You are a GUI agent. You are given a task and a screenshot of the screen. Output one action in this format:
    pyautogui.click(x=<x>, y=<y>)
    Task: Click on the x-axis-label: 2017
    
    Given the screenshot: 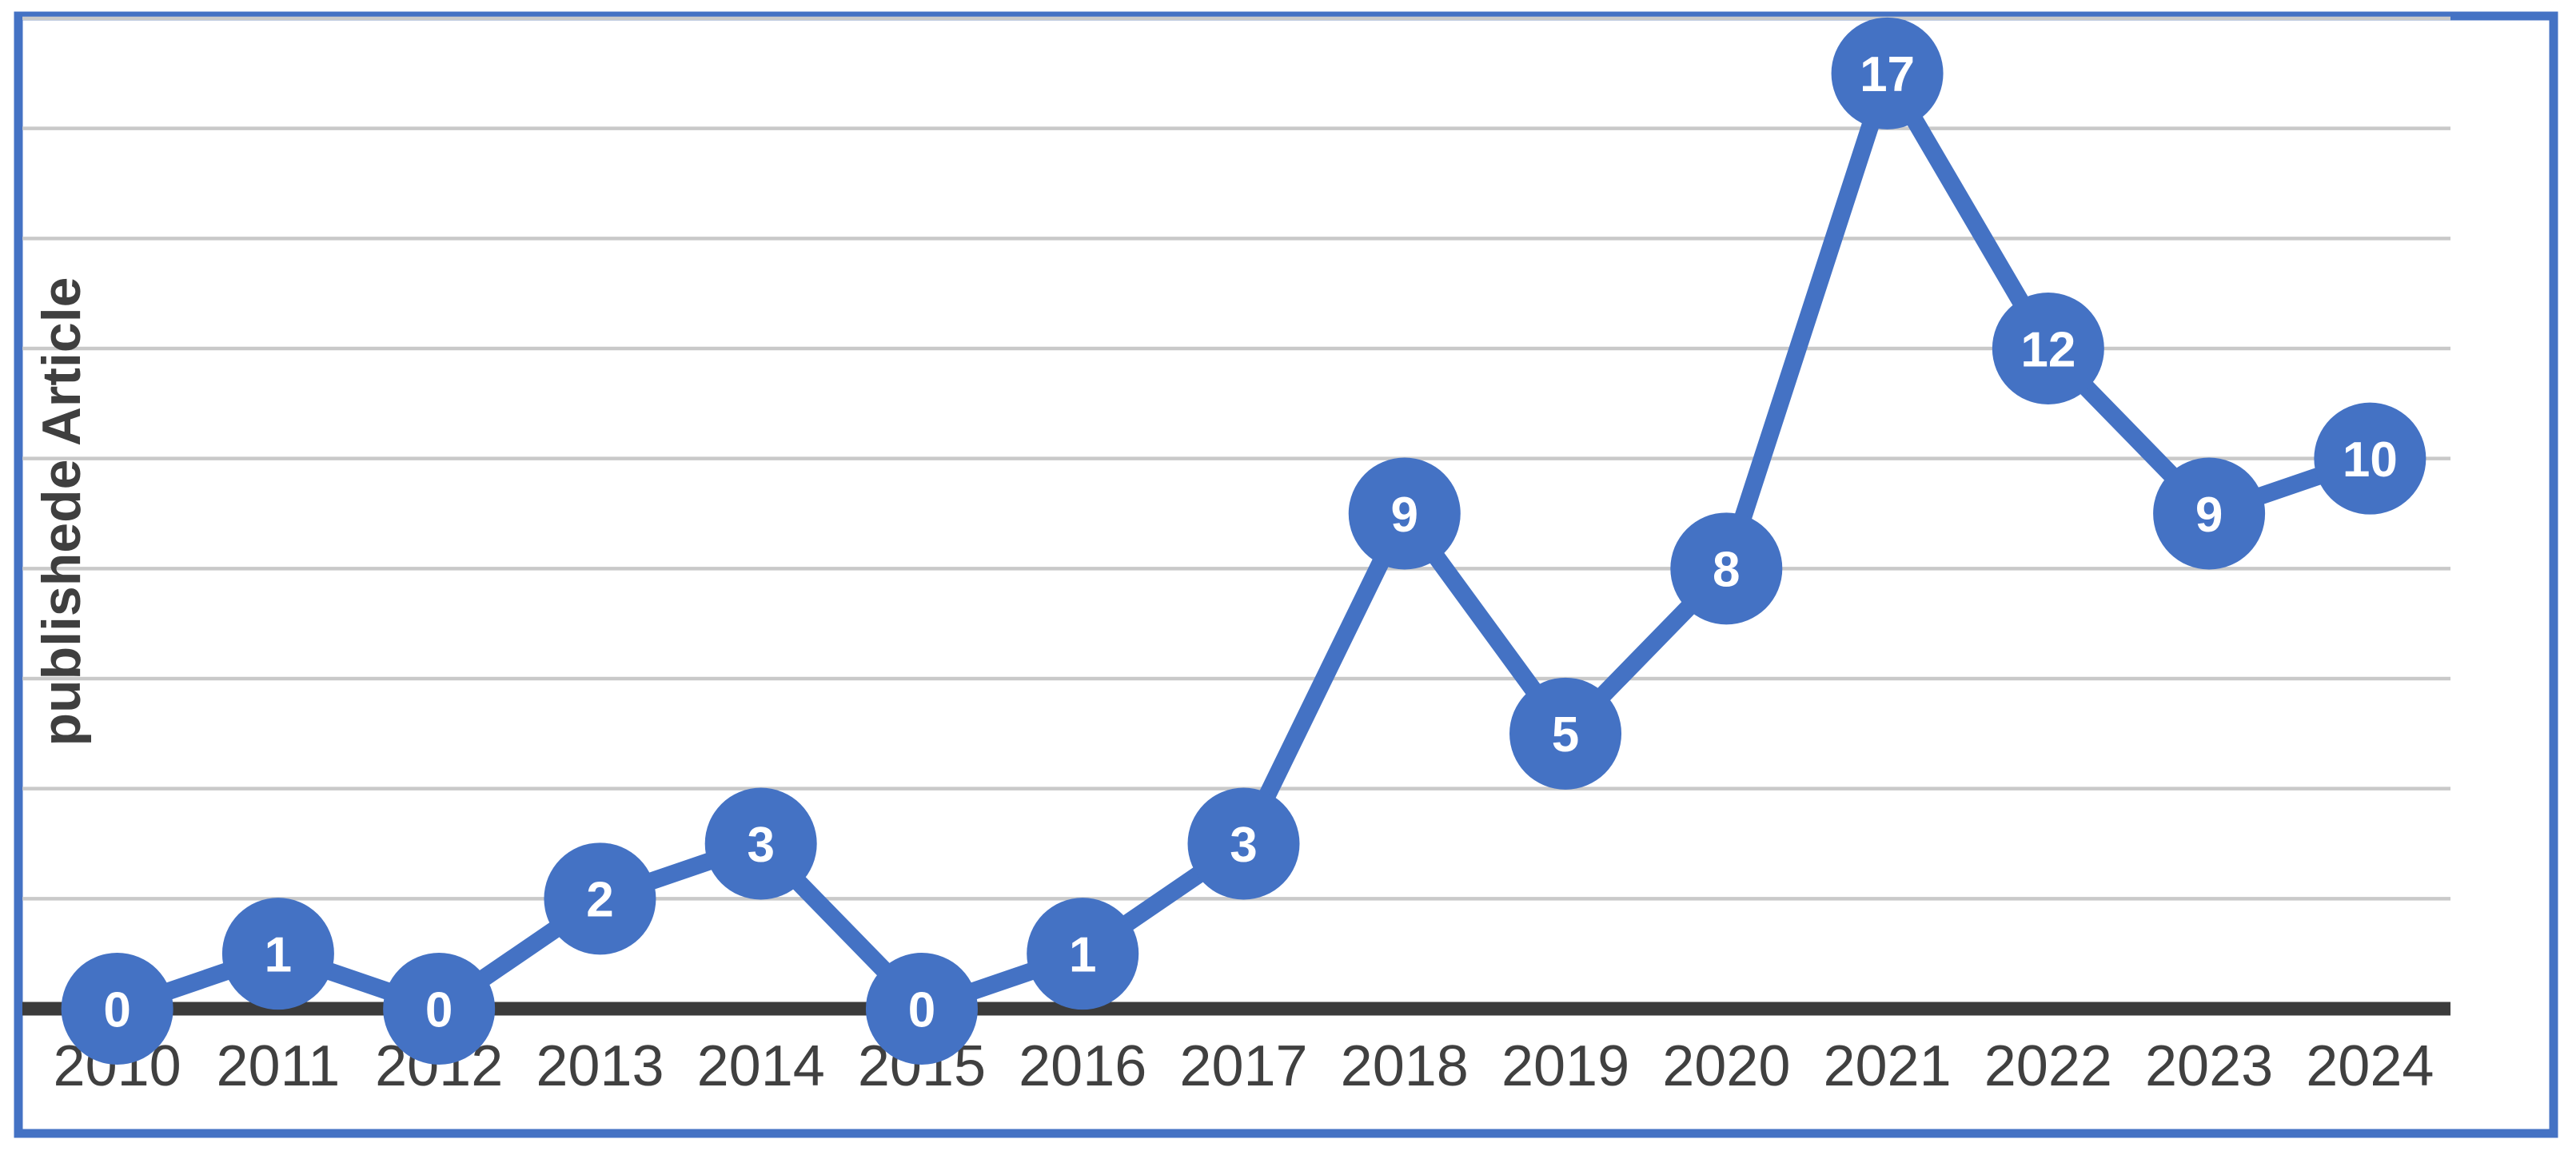 What is the action you would take?
    pyautogui.click(x=1243, y=1066)
    